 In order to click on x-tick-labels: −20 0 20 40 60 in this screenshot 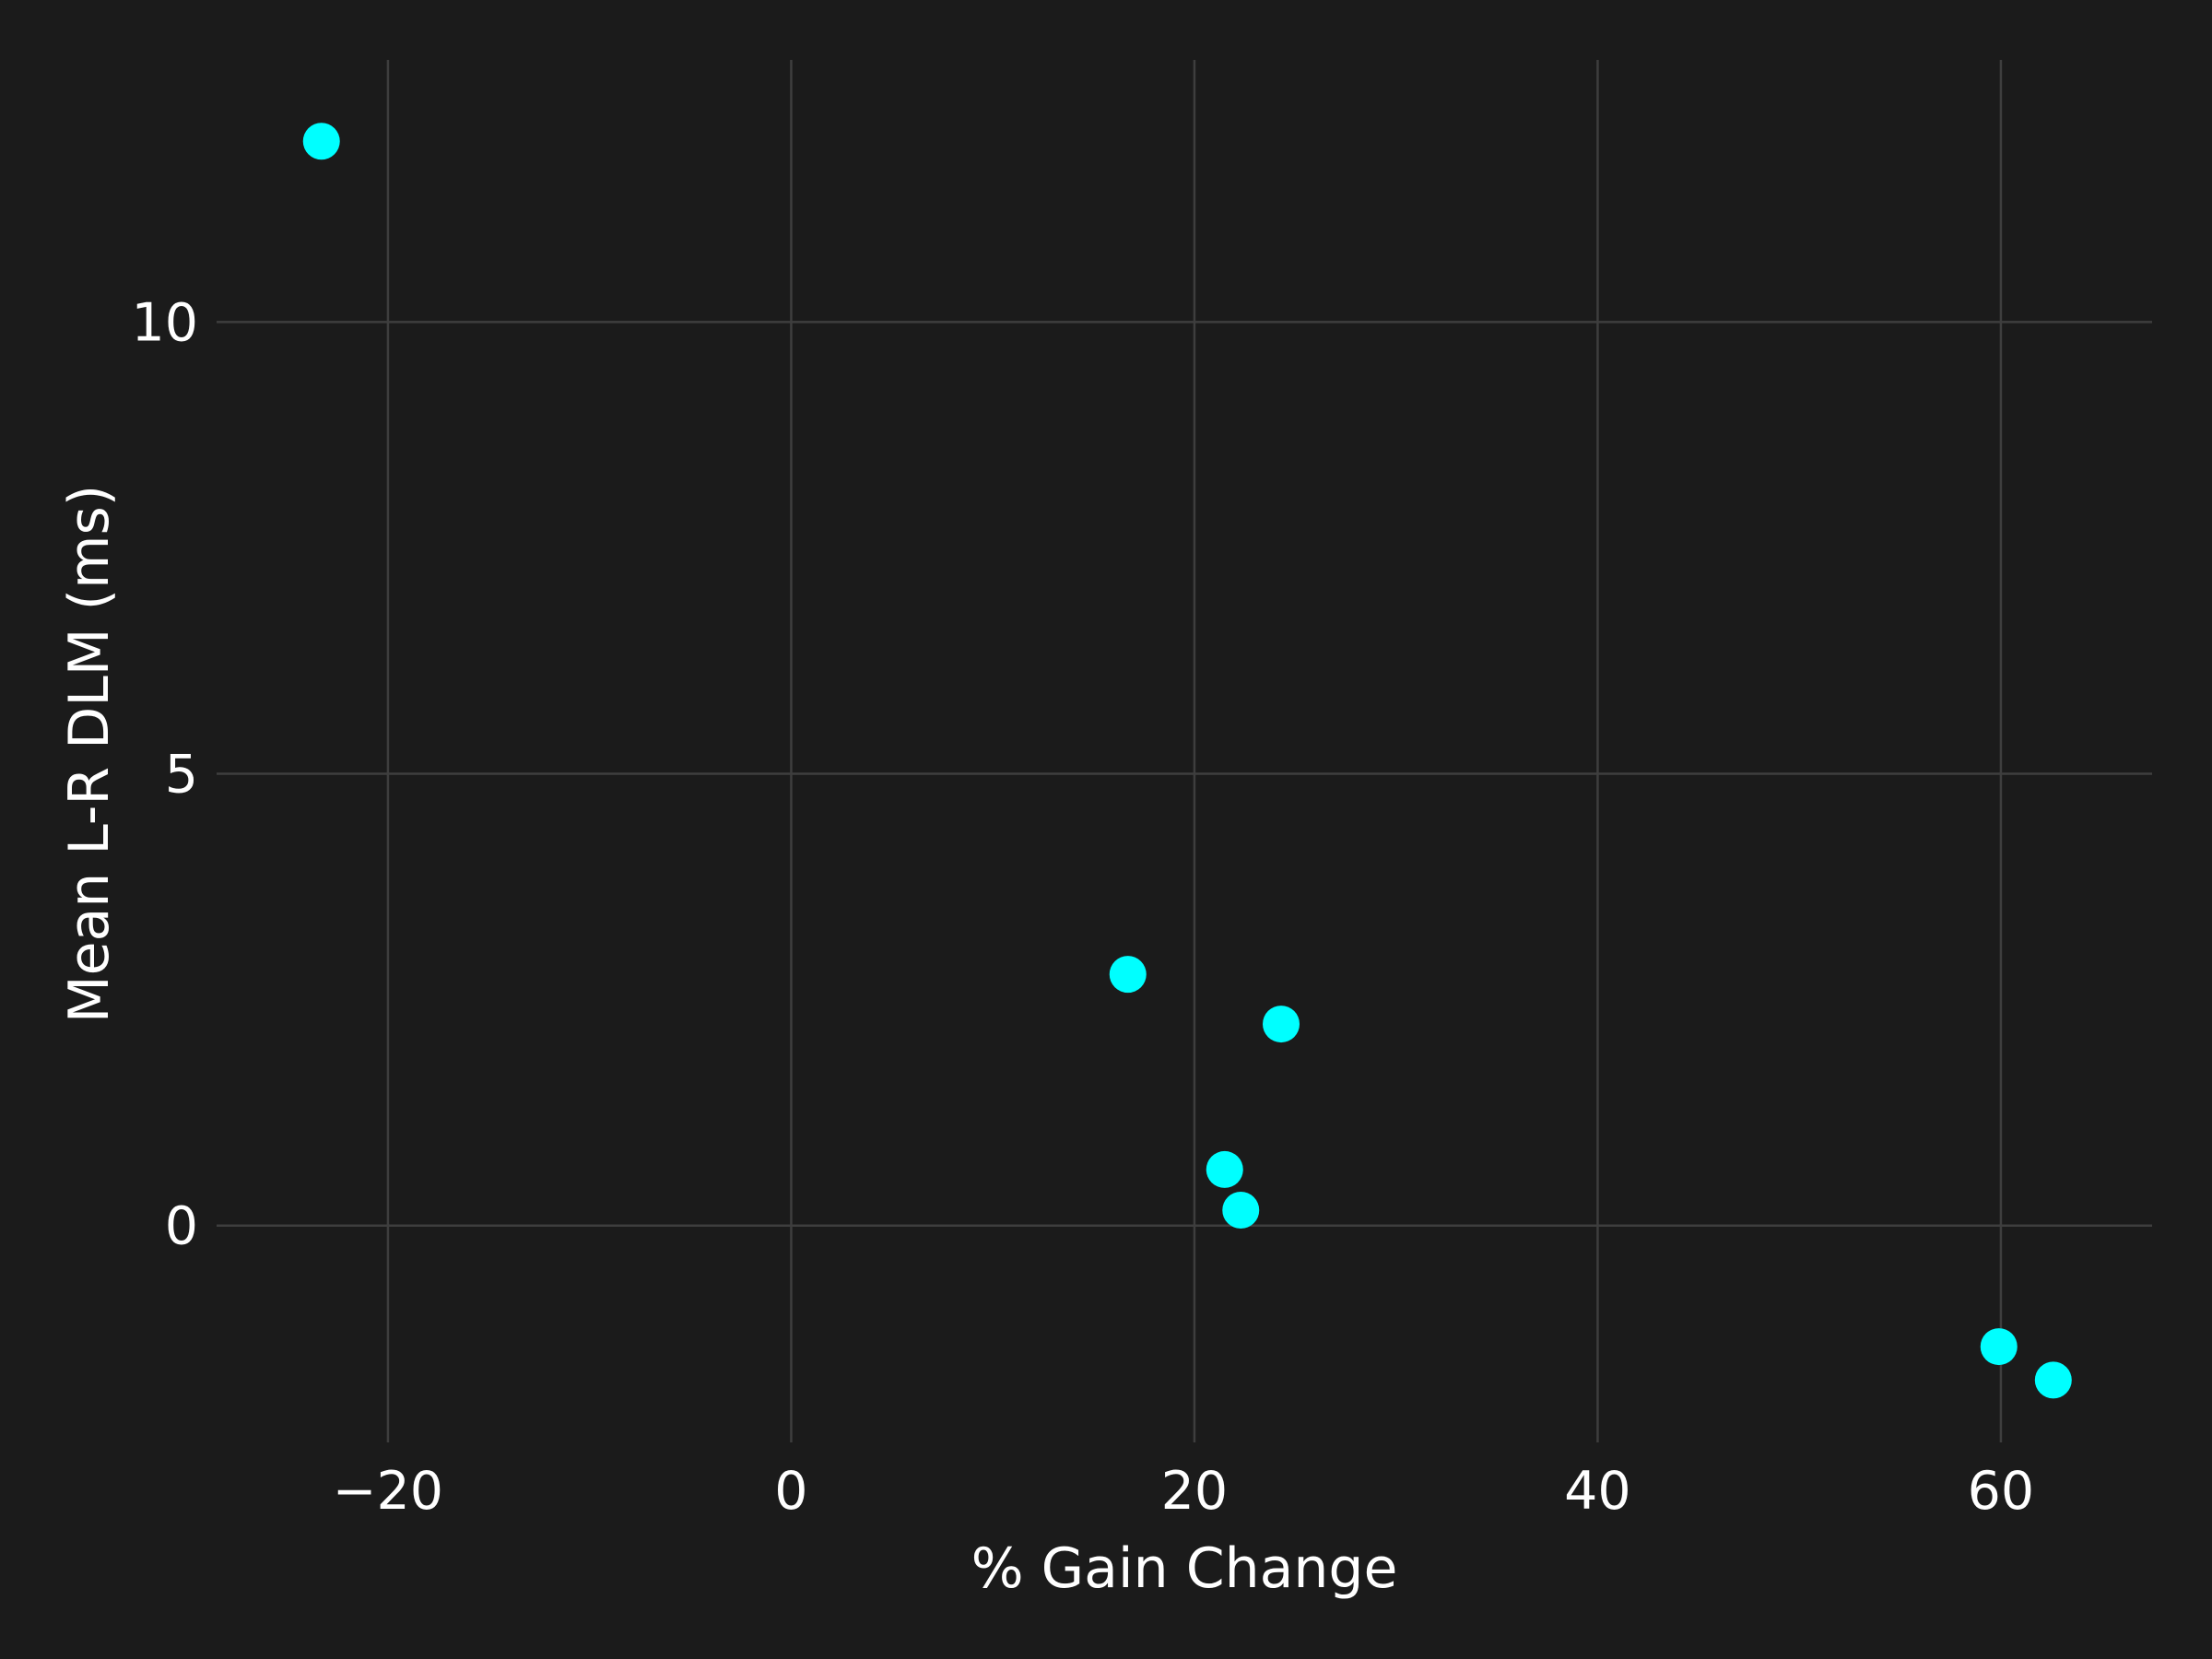, I will do `click(1183, 1491)`.